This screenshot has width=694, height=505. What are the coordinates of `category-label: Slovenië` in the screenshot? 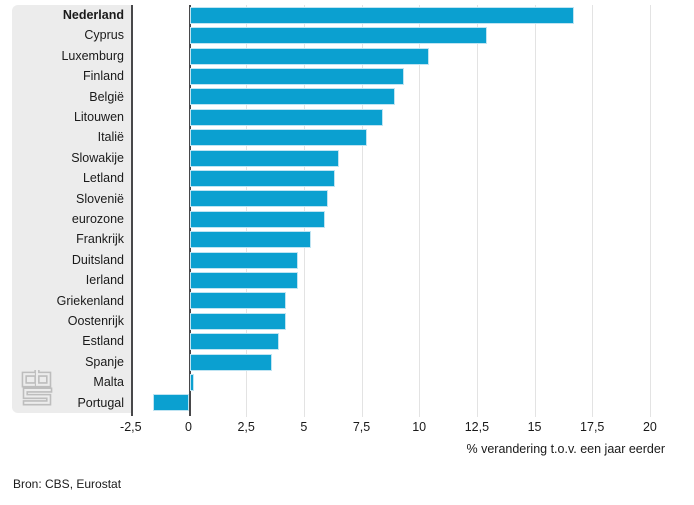 It's located at (100, 198).